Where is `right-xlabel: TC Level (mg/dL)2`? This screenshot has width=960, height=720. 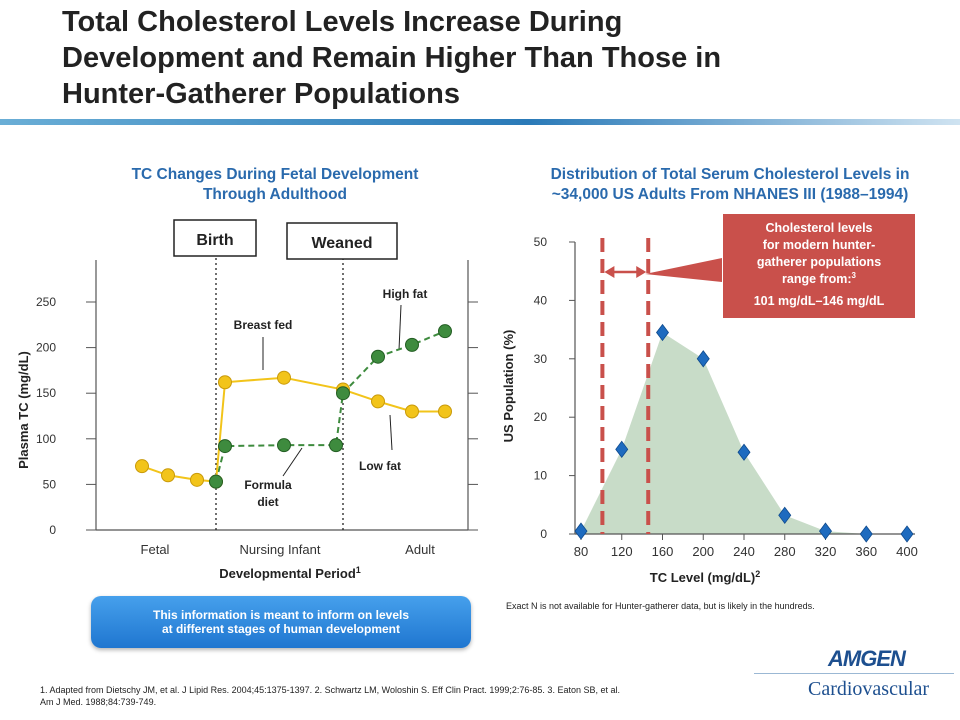 right-xlabel: TC Level (mg/dL)2 is located at coordinates (705, 577).